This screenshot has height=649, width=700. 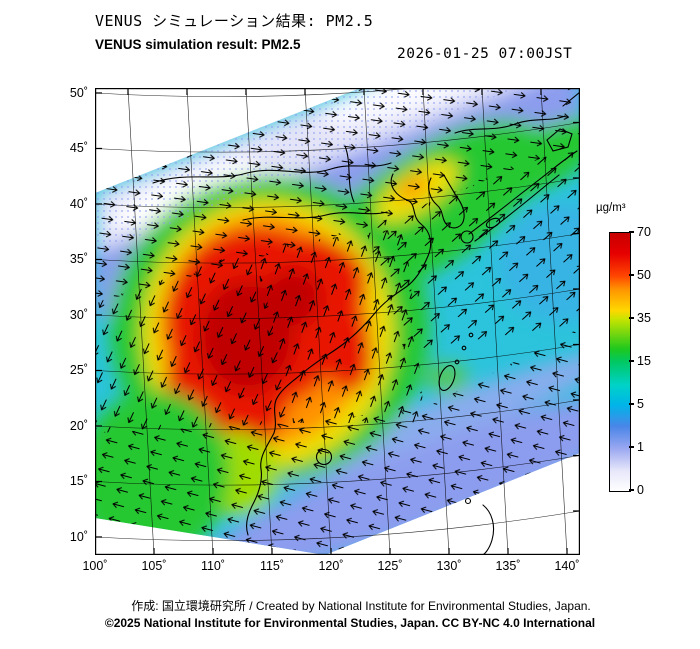 I want to click on lon-tick-label: 130˚, so click(x=449, y=566).